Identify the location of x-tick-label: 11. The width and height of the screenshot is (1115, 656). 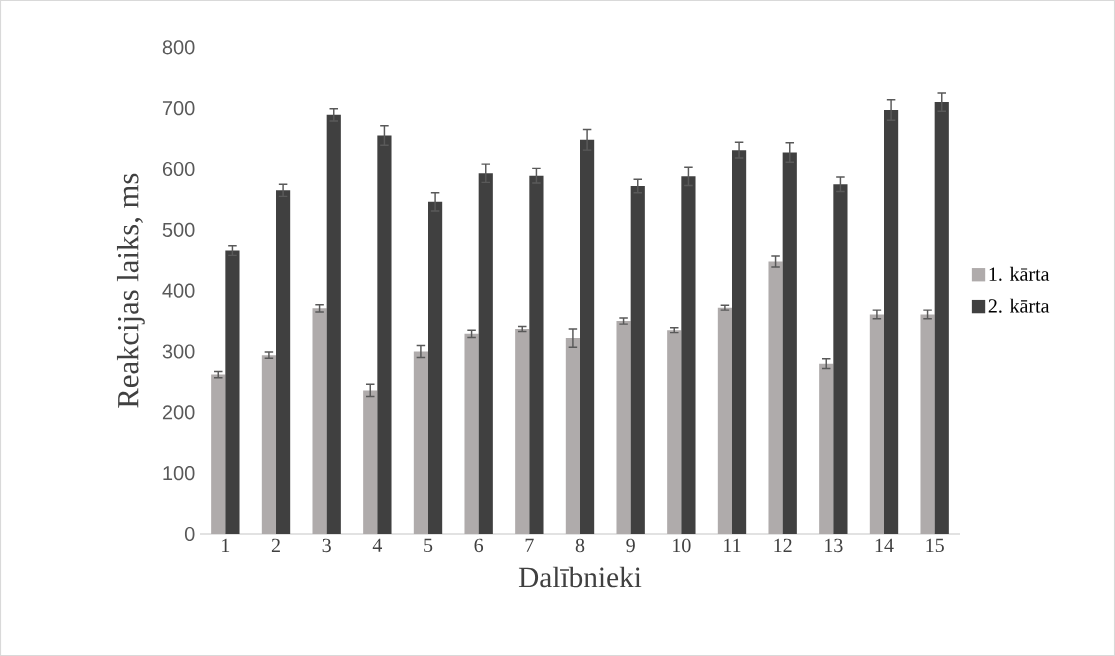
(732, 545).